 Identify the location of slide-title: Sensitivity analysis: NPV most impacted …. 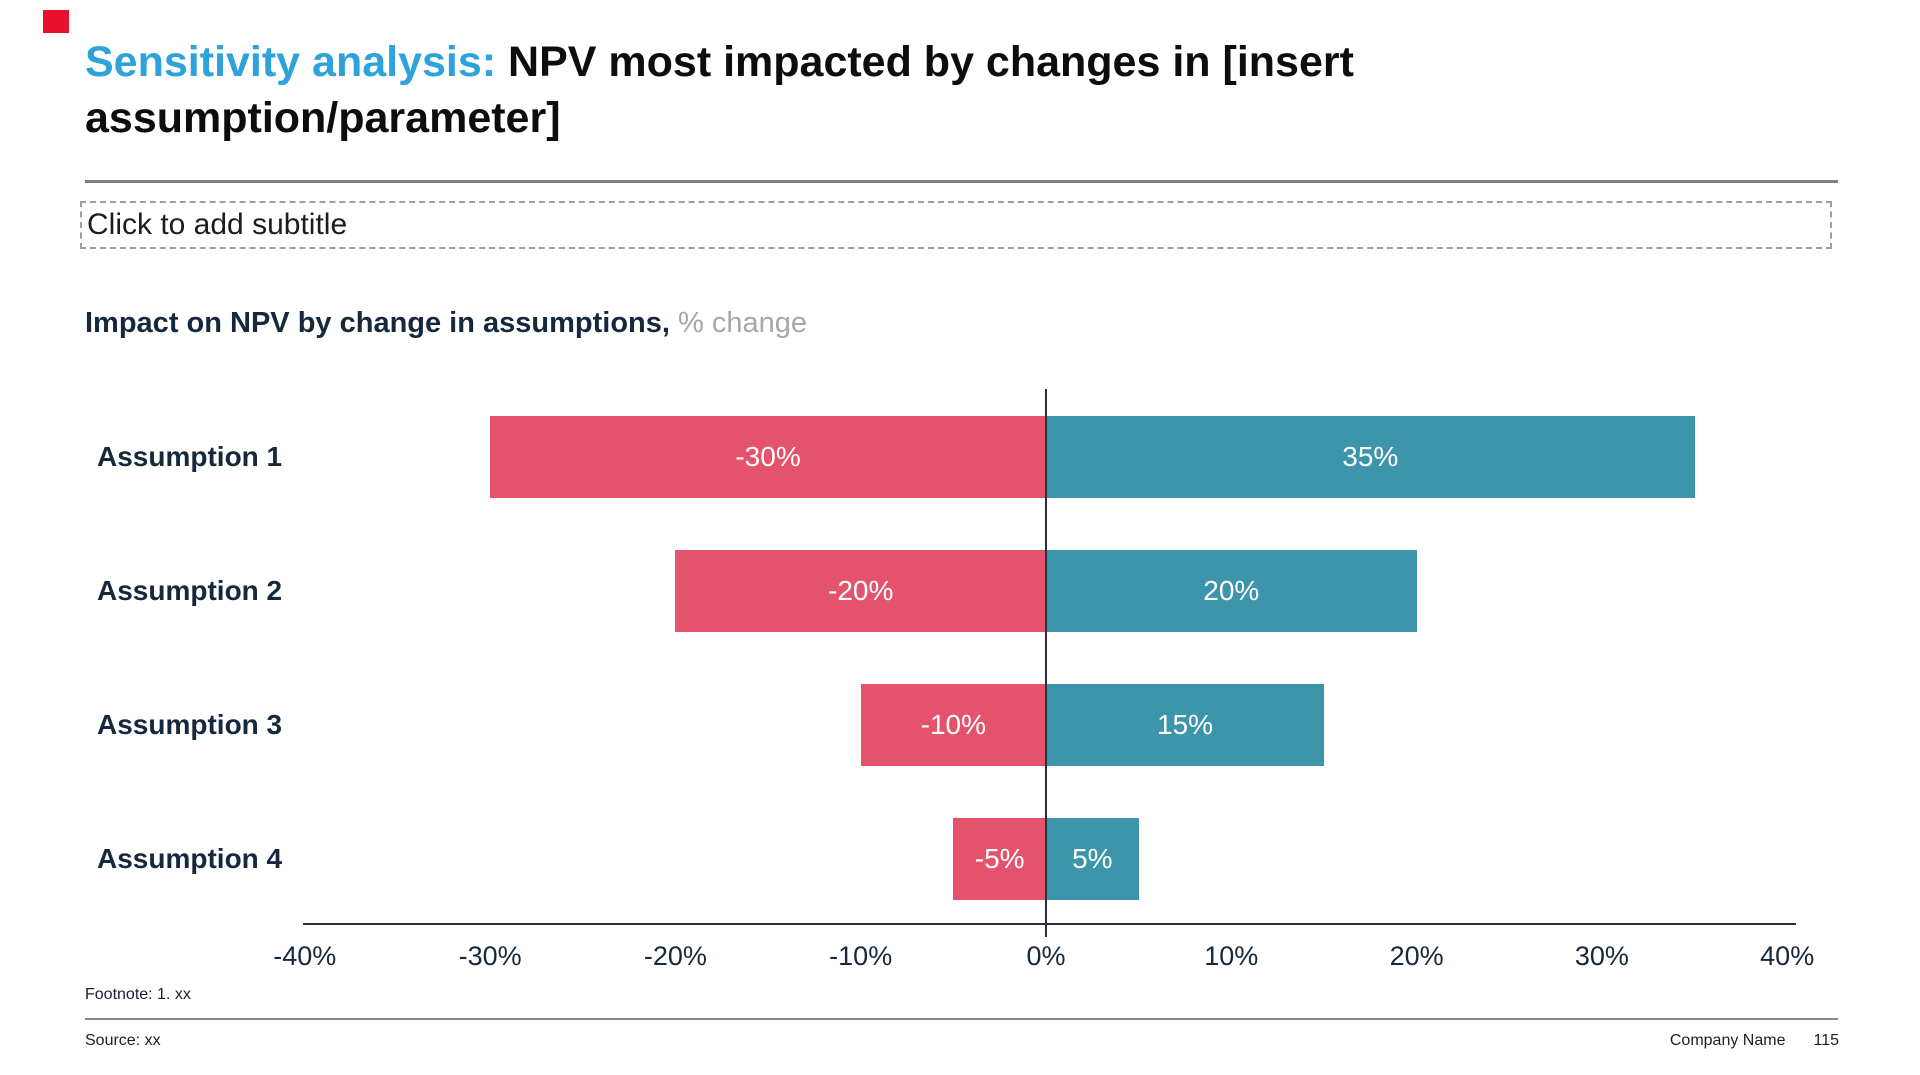
(865, 90).